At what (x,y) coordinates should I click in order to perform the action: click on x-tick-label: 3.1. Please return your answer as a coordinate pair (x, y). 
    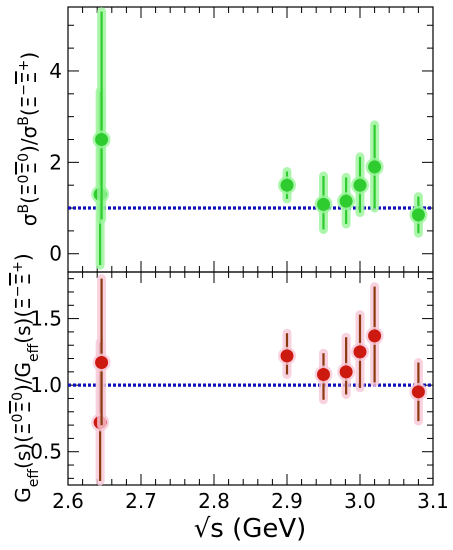
    Looking at the image, I should click on (433, 501).